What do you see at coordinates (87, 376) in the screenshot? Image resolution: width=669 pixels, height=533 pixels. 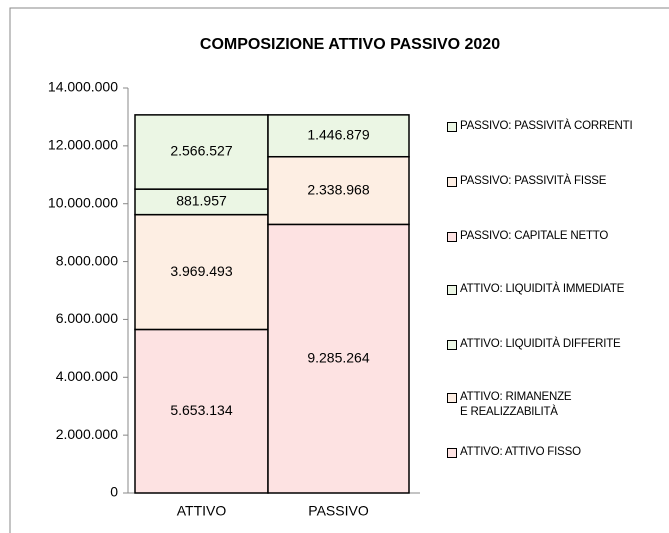 I see `y-tick-label: 4.000.000` at bounding box center [87, 376].